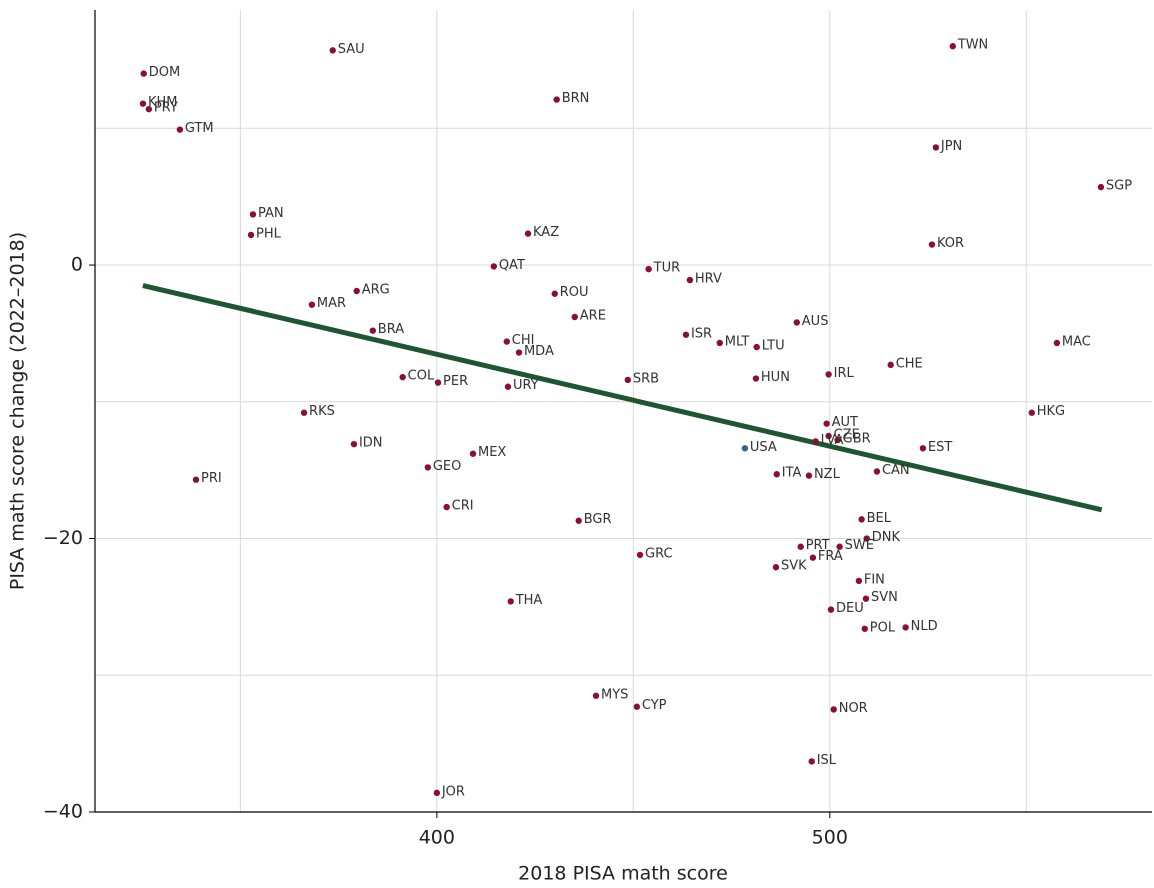 The height and width of the screenshot is (888, 1154). What do you see at coordinates (667, 268) in the screenshot?
I see `point-label: TUR` at bounding box center [667, 268].